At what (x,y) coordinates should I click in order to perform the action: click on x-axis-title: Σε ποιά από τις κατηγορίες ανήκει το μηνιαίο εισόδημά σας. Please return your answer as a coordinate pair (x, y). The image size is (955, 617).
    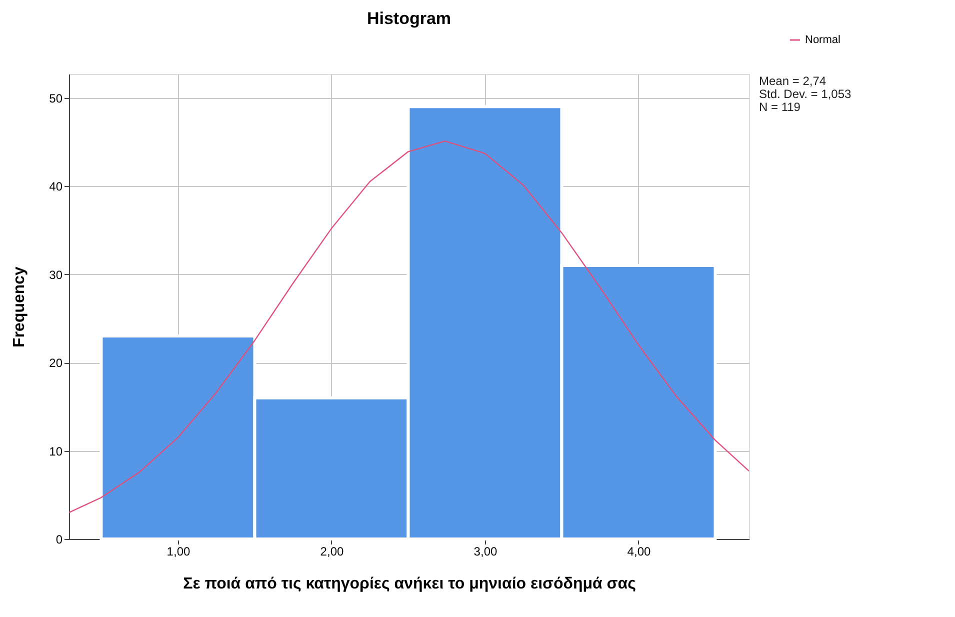
    Looking at the image, I should click on (409, 584).